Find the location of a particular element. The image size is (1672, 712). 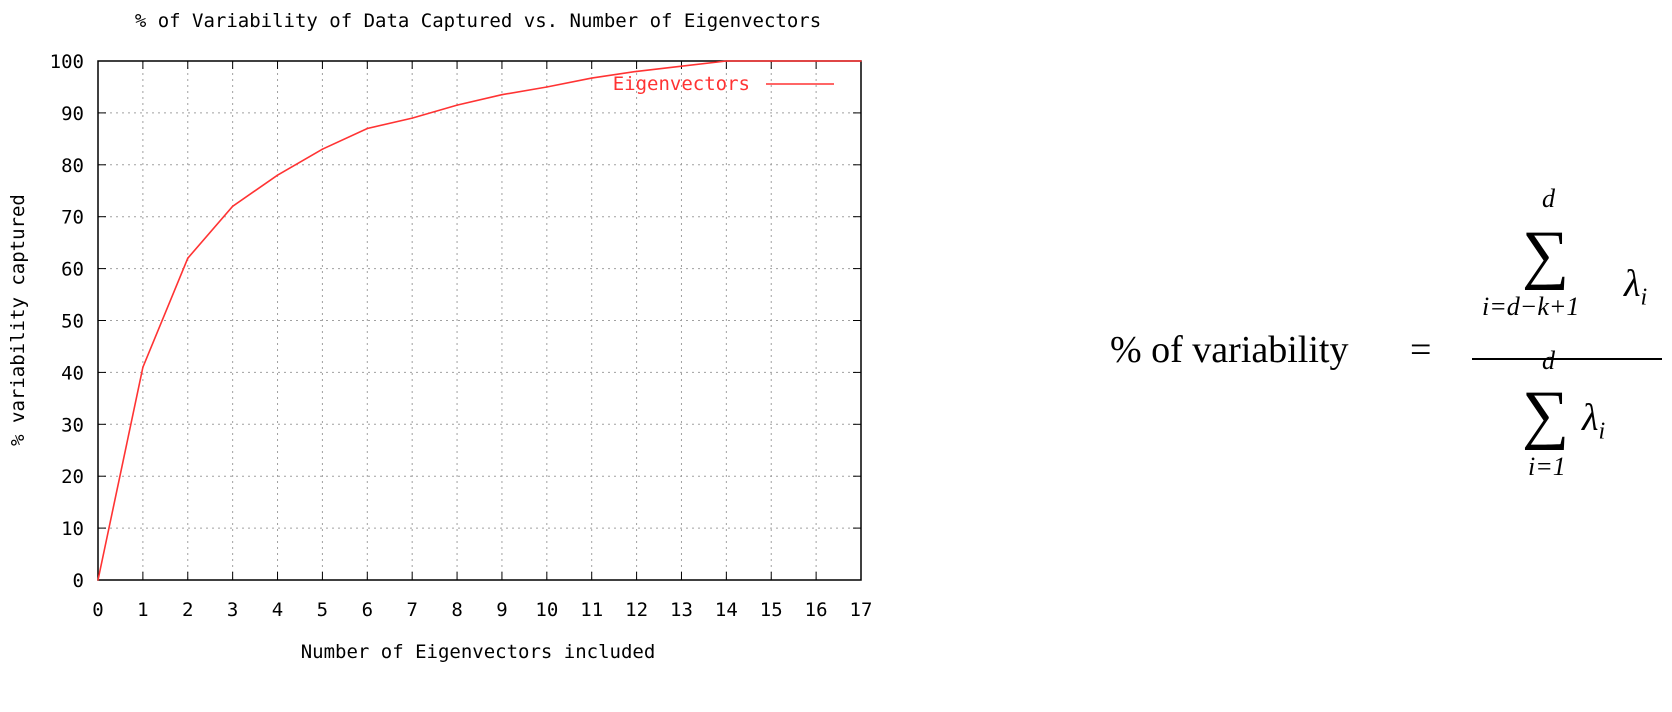

x-tick-labels: 0 1 2 3 4 5 6 7 8 9 10 11 12 13 14 15 16 17 is located at coordinates (482, 610).